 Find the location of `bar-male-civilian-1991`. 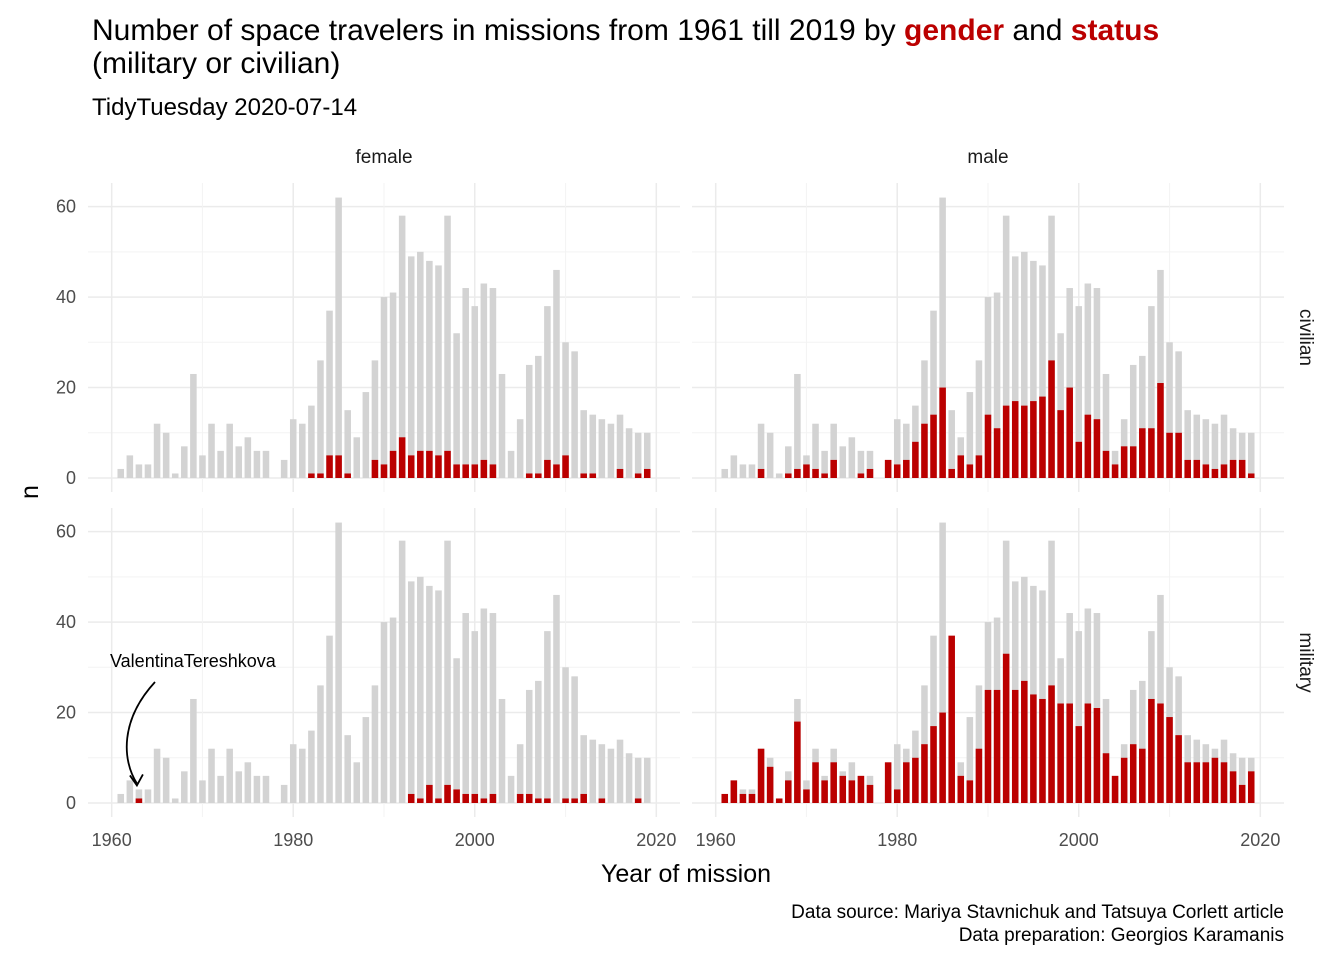

bar-male-civilian-1991 is located at coordinates (997, 453).